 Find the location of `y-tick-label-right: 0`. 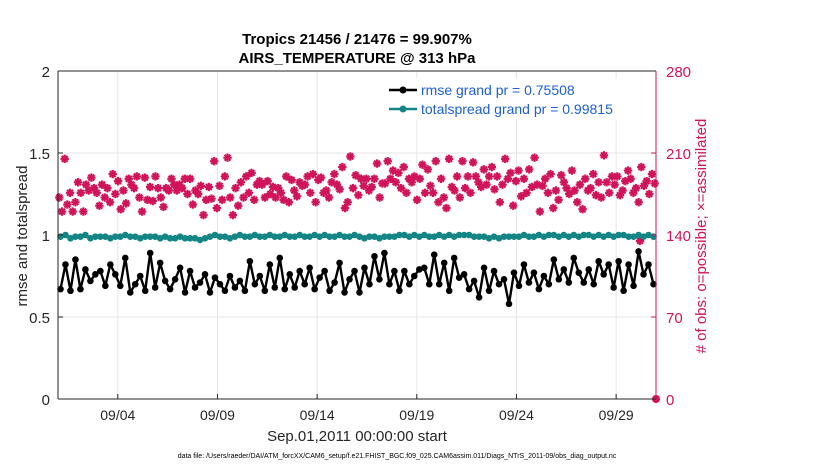

y-tick-label-right: 0 is located at coordinates (670, 400).